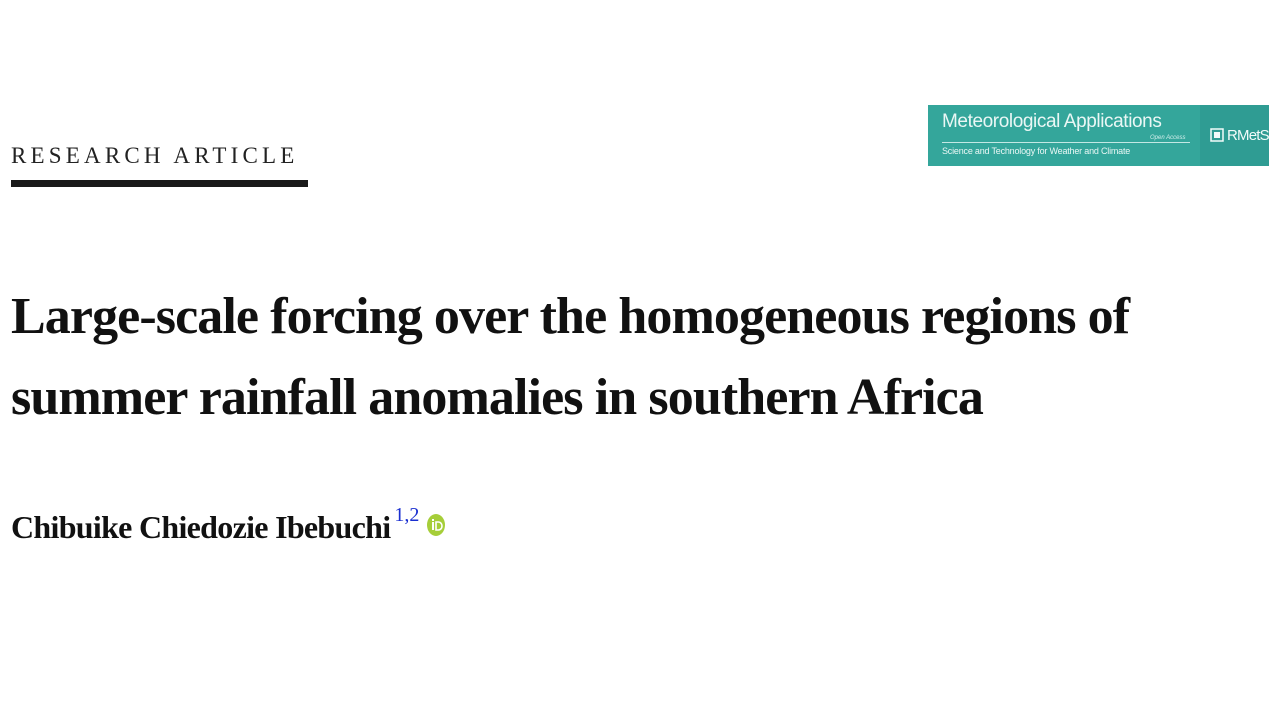 The image size is (1280, 720). Describe the element at coordinates (155, 155) in the screenshot. I see `article-type-label: RESEARCH ARTICLE` at that location.